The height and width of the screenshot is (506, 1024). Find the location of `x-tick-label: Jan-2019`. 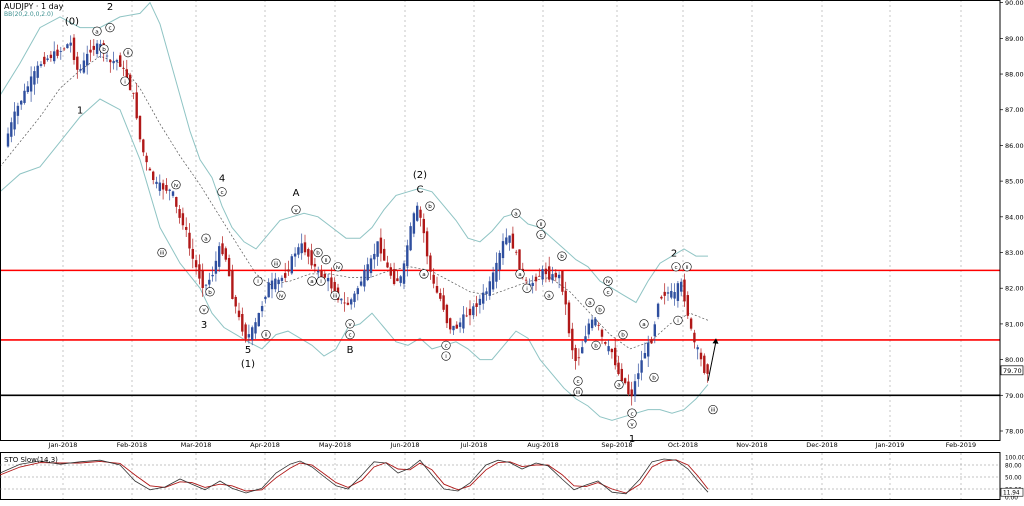

x-tick-label: Jan-2019 is located at coordinates (890, 445).